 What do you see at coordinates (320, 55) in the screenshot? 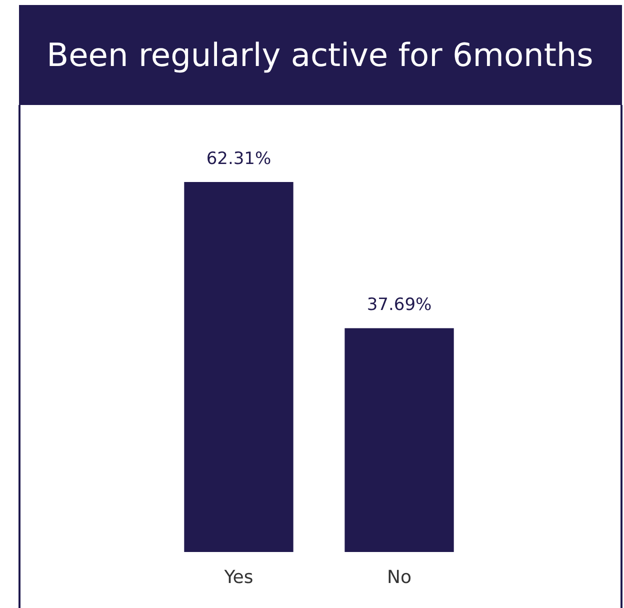
I see `chart-title: Been regularly active for 6months` at bounding box center [320, 55].